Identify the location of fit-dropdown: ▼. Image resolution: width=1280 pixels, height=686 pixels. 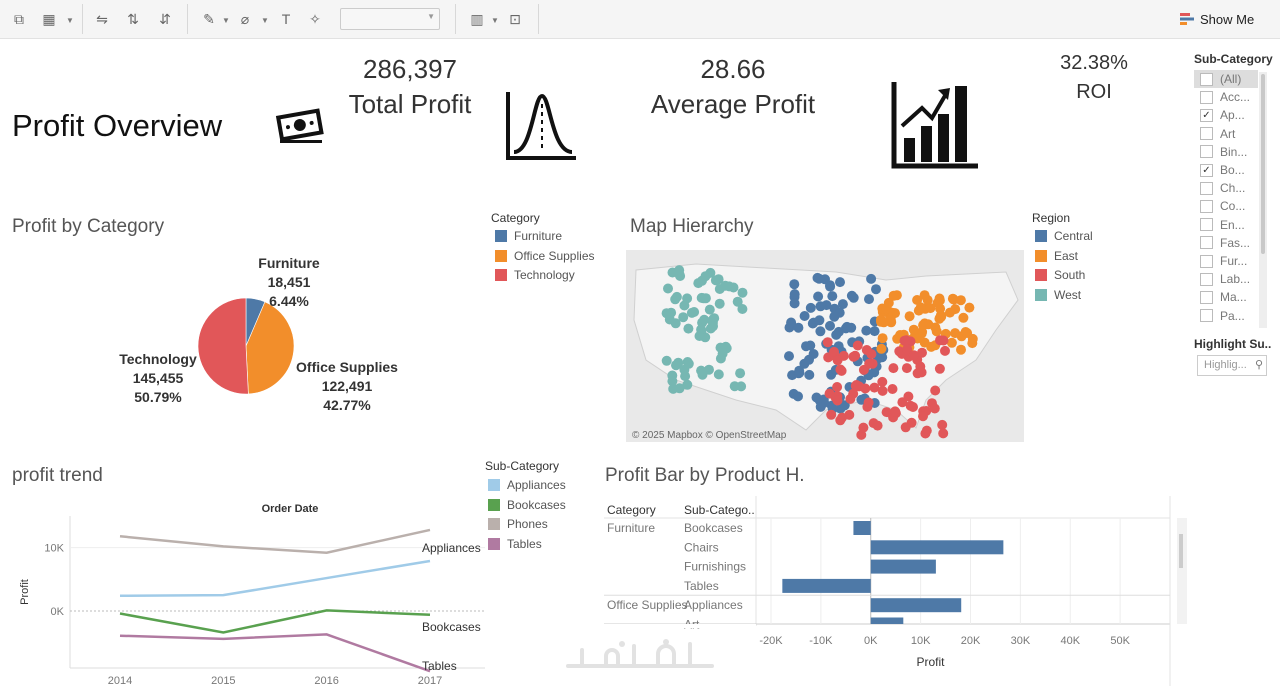
(390, 19).